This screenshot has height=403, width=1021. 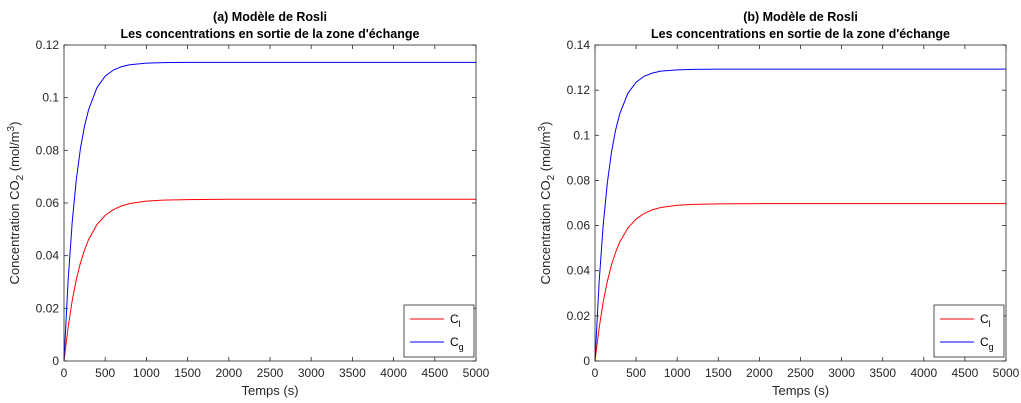 What do you see at coordinates (579, 45) in the screenshot?
I see `y-tick-label: 0.14` at bounding box center [579, 45].